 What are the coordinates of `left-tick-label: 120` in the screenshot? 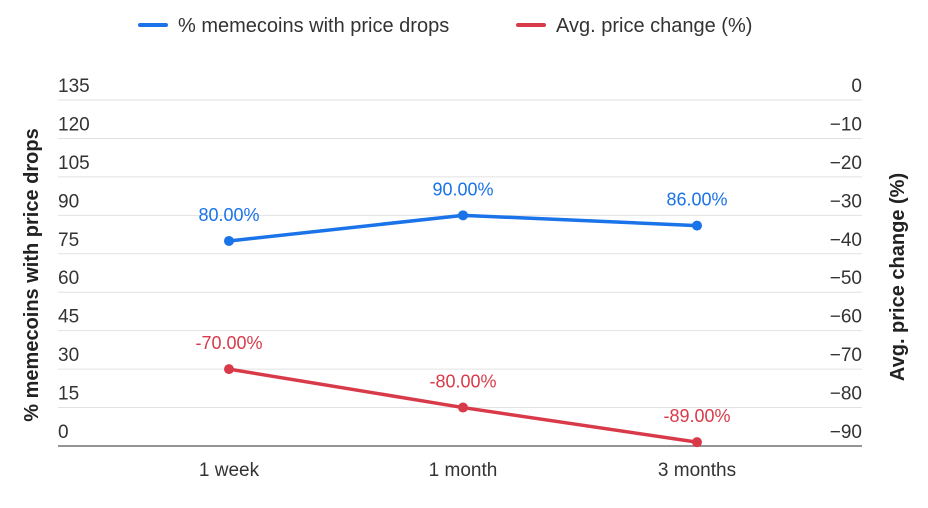 It's located at (74, 124).